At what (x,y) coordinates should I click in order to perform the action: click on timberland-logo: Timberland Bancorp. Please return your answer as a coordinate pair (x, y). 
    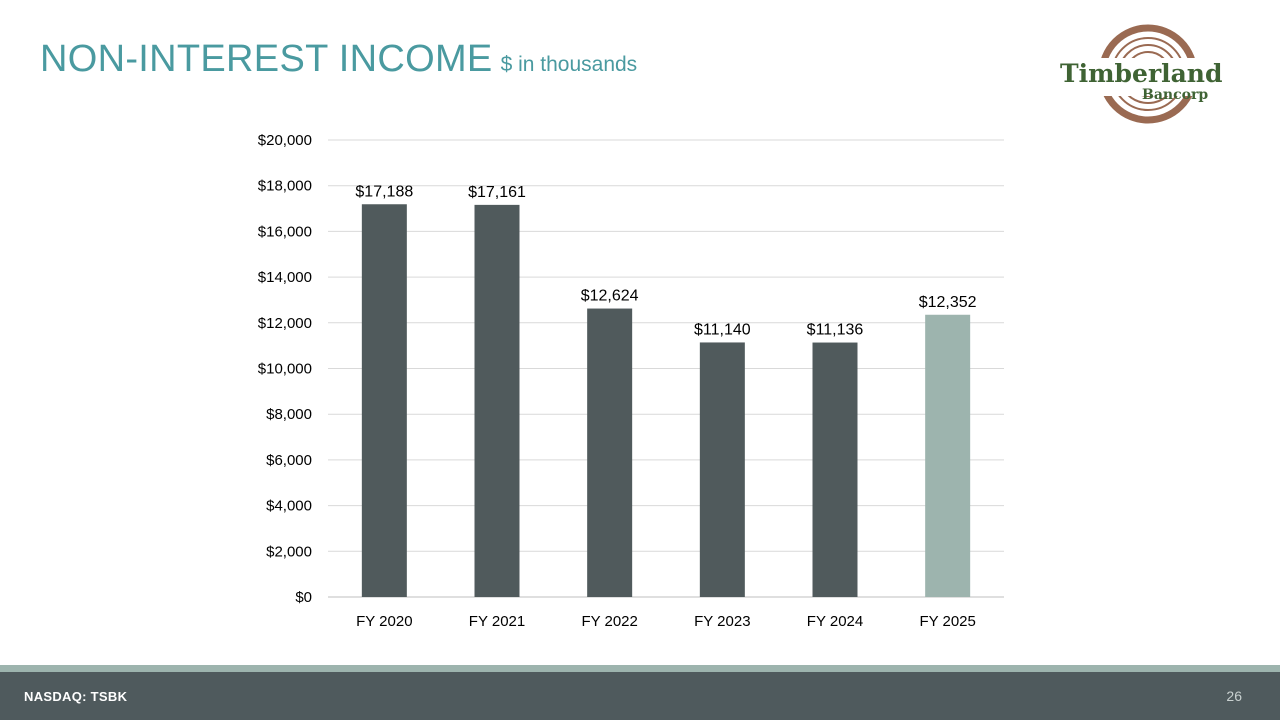
    Looking at the image, I should click on (1141, 74).